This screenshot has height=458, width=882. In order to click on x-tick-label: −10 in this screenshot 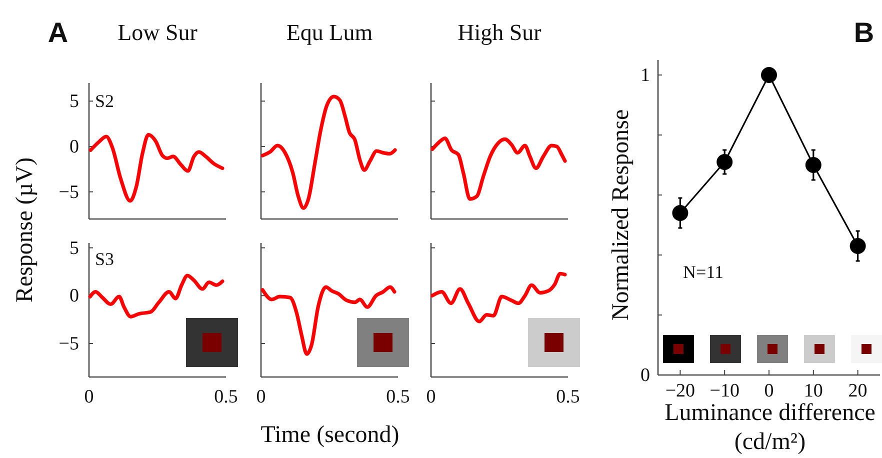, I will do `click(725, 391)`.